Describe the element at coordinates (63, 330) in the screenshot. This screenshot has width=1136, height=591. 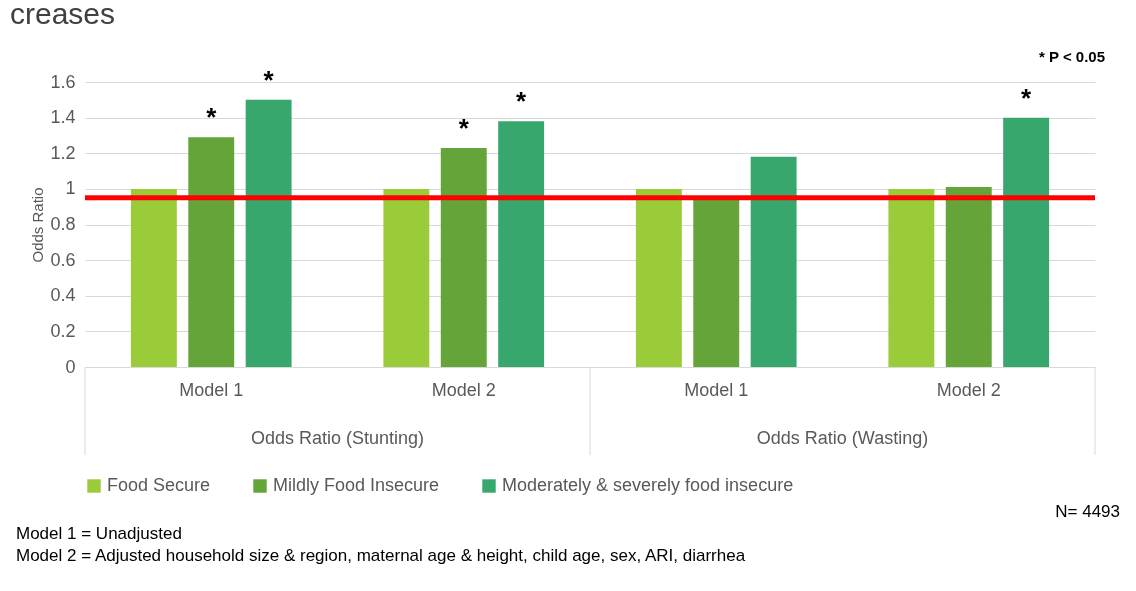
I see `y-tick-label: 0.2` at that location.